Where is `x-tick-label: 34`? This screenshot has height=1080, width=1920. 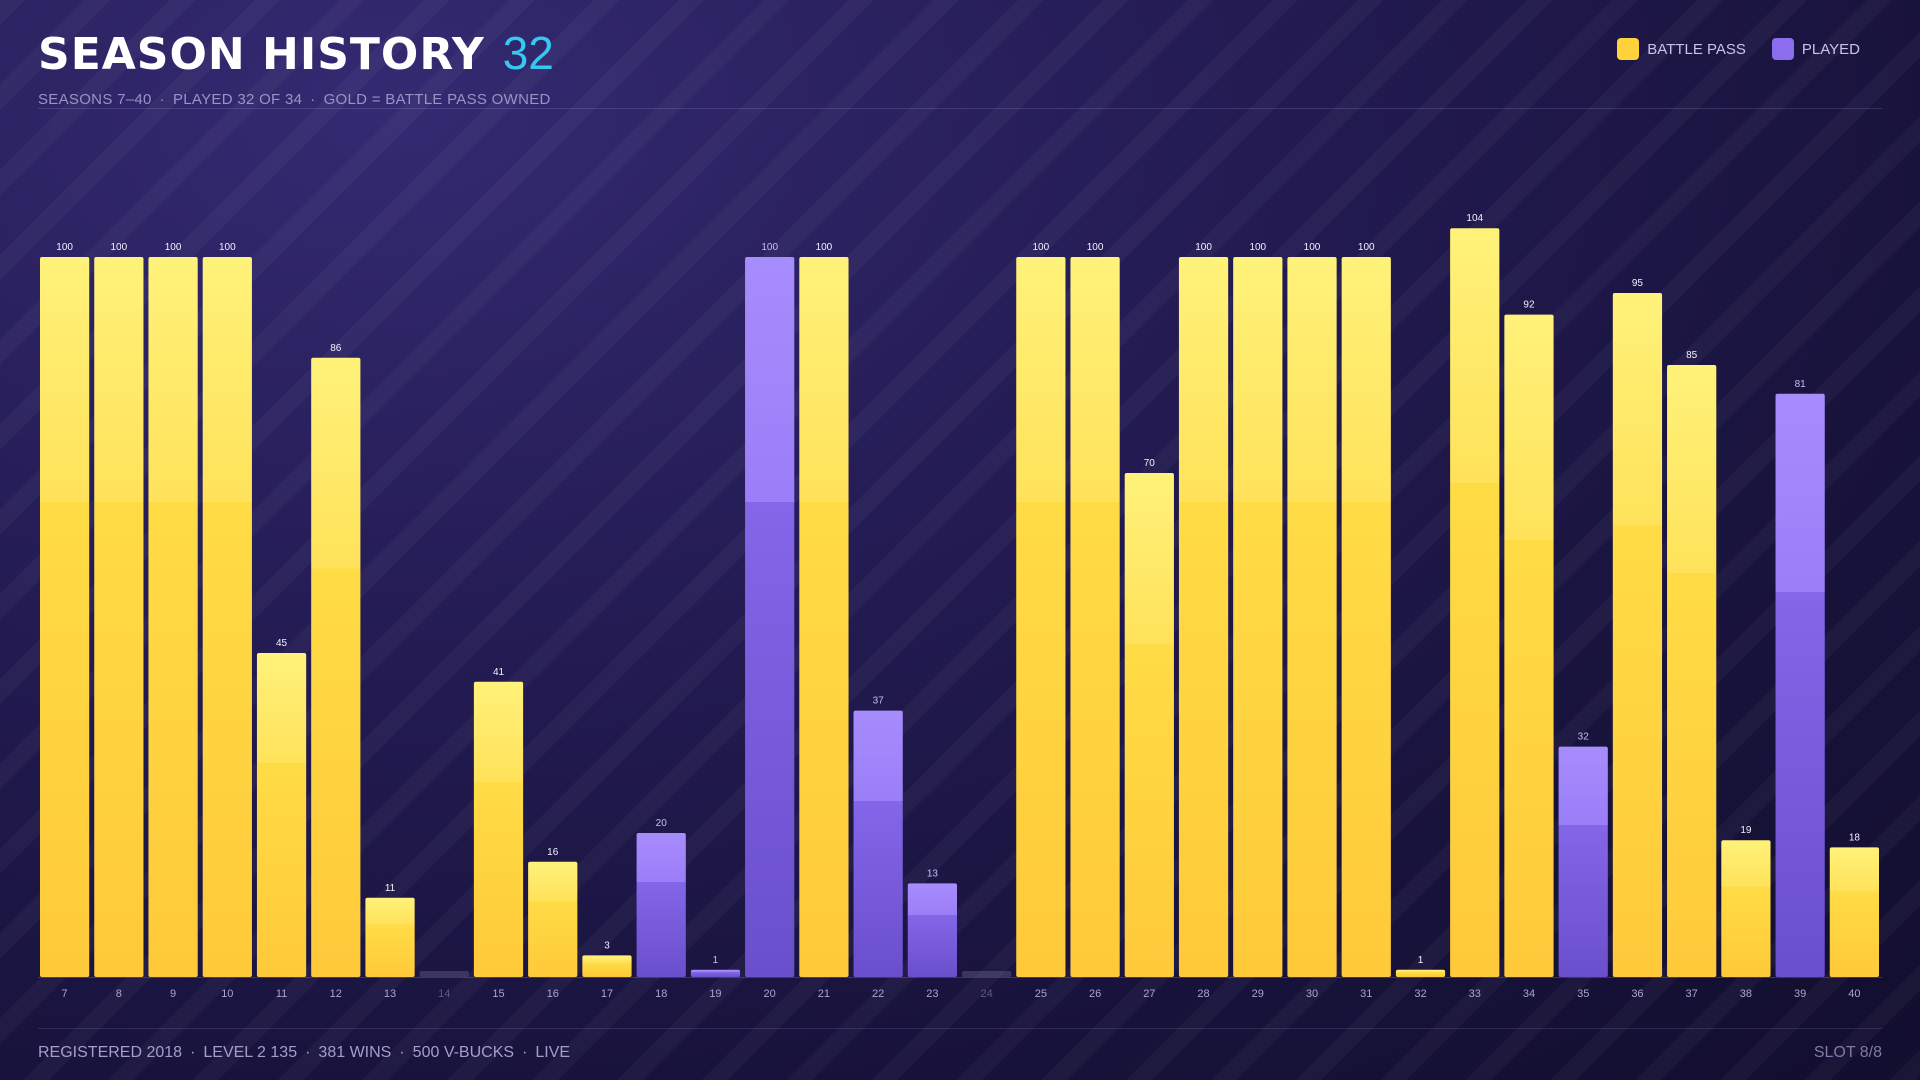
x-tick-label: 34 is located at coordinates (1529, 994).